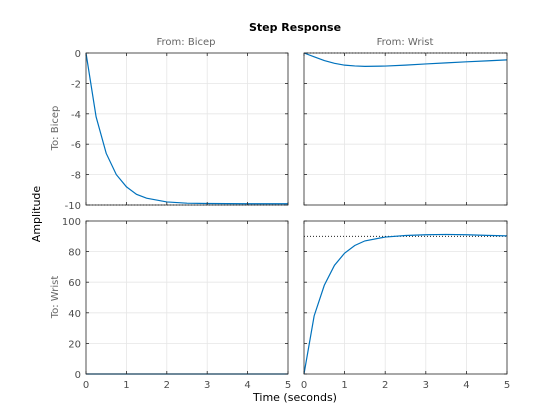 The width and height of the screenshot is (560, 420). What do you see at coordinates (73, 206) in the screenshot?
I see `y-tick-label: -10` at bounding box center [73, 206].